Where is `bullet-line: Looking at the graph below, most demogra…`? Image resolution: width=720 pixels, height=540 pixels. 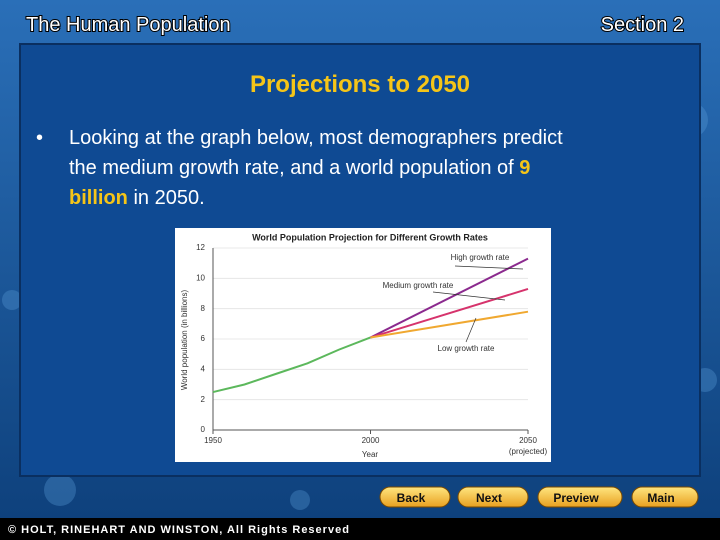 bullet-line: Looking at the graph below, most demogra… is located at coordinates (316, 138).